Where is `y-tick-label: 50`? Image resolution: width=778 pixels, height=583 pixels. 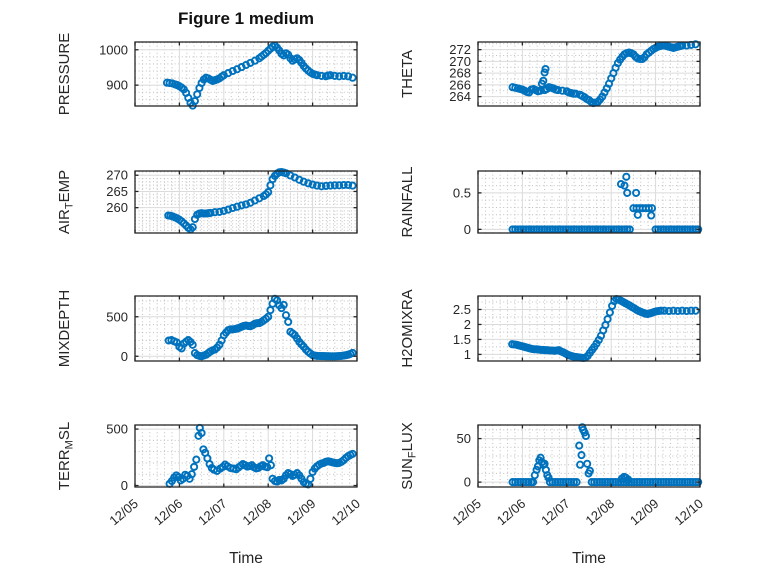 y-tick-label: 50 is located at coordinates (464, 438).